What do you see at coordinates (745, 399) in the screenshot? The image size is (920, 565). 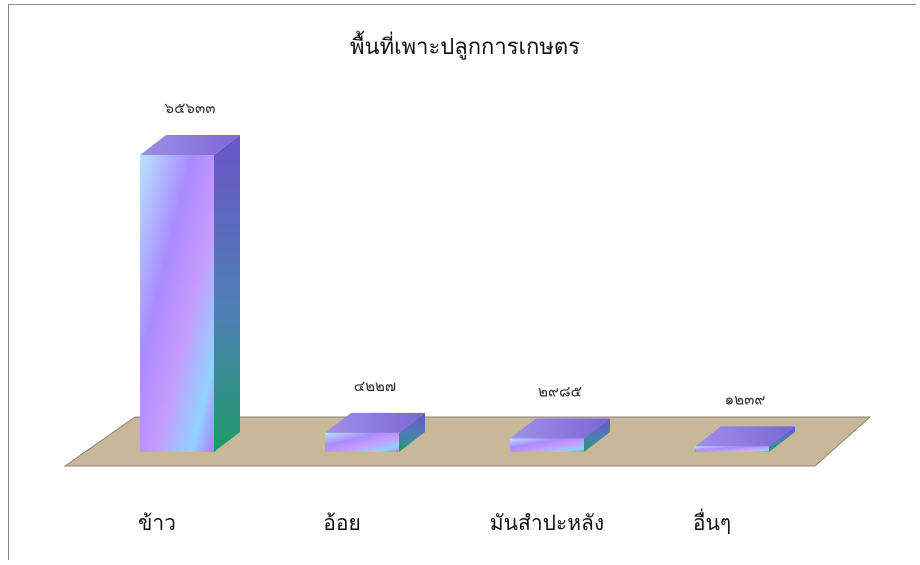 I see `data-label: ๑๒๓๙` at bounding box center [745, 399].